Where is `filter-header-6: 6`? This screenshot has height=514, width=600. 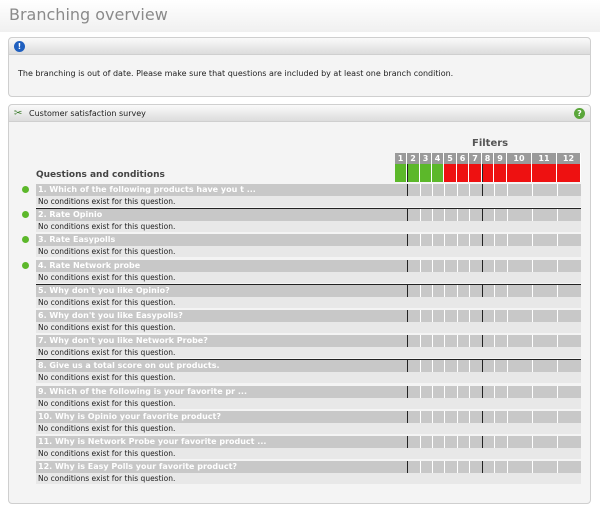
filter-header-6: 6 is located at coordinates (463, 158).